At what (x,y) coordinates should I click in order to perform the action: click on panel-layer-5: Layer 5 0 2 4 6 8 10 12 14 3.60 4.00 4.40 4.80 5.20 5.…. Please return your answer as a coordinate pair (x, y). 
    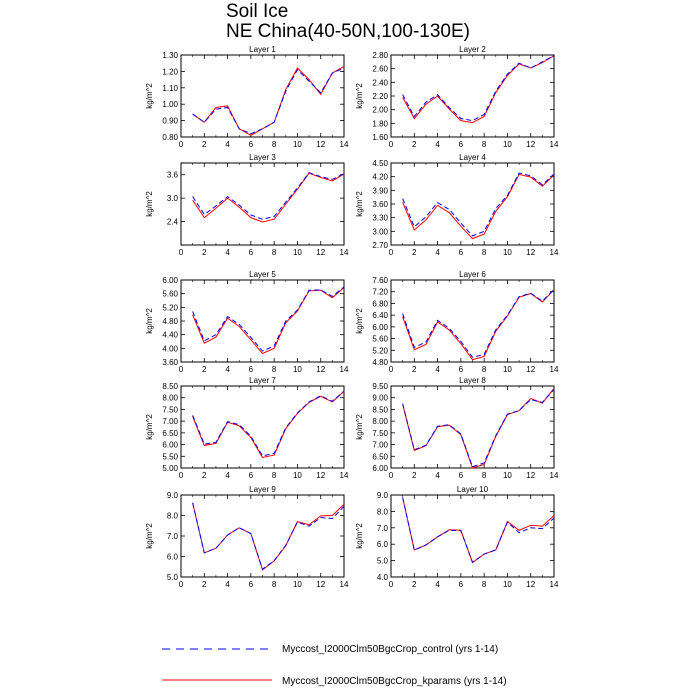
    Looking at the image, I should click on (247, 322).